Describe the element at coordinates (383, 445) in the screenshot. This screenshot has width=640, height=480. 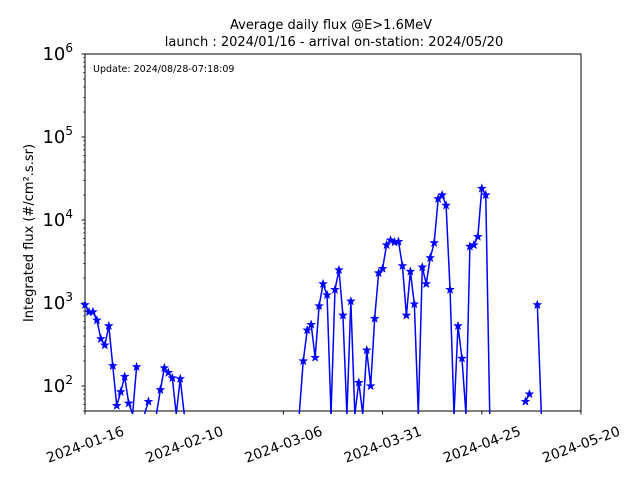
I see `x-tick-label: 2024-03-31` at that location.